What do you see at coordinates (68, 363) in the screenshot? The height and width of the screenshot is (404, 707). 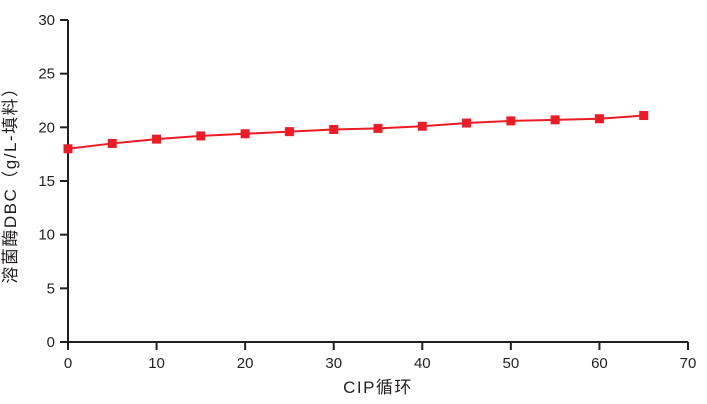 I see `x-tick-label: 0` at bounding box center [68, 363].